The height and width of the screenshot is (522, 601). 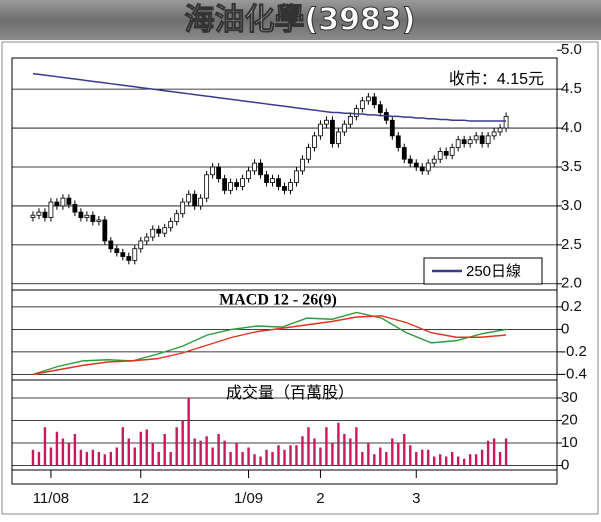 What do you see at coordinates (320, 498) in the screenshot?
I see `x-tick-label: 2` at bounding box center [320, 498].